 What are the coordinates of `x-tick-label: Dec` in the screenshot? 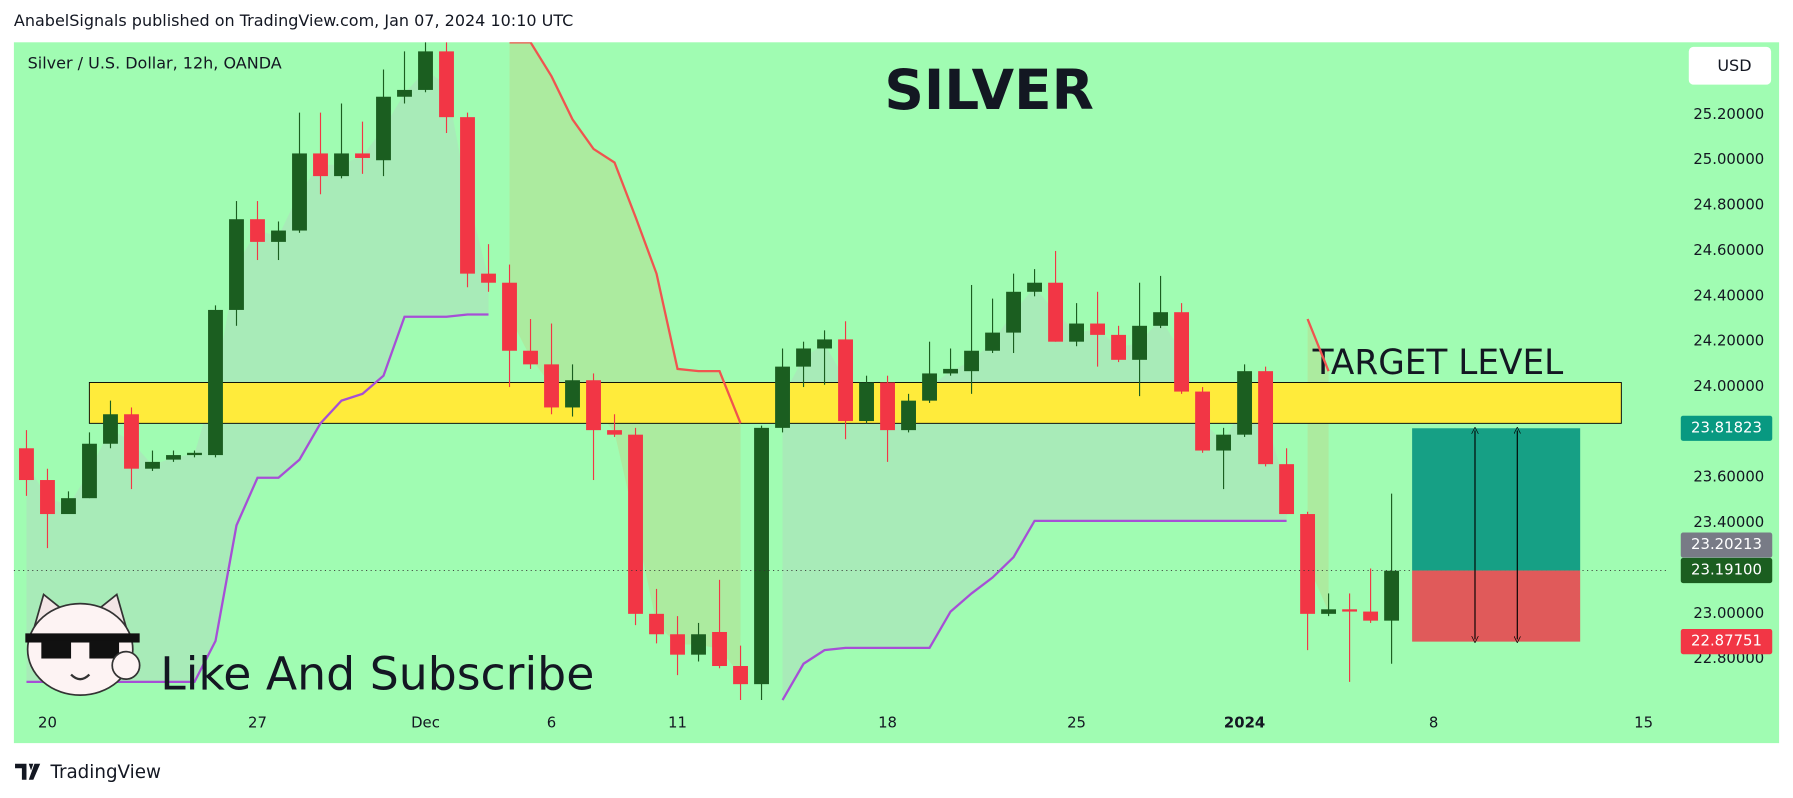 It's located at (425, 723).